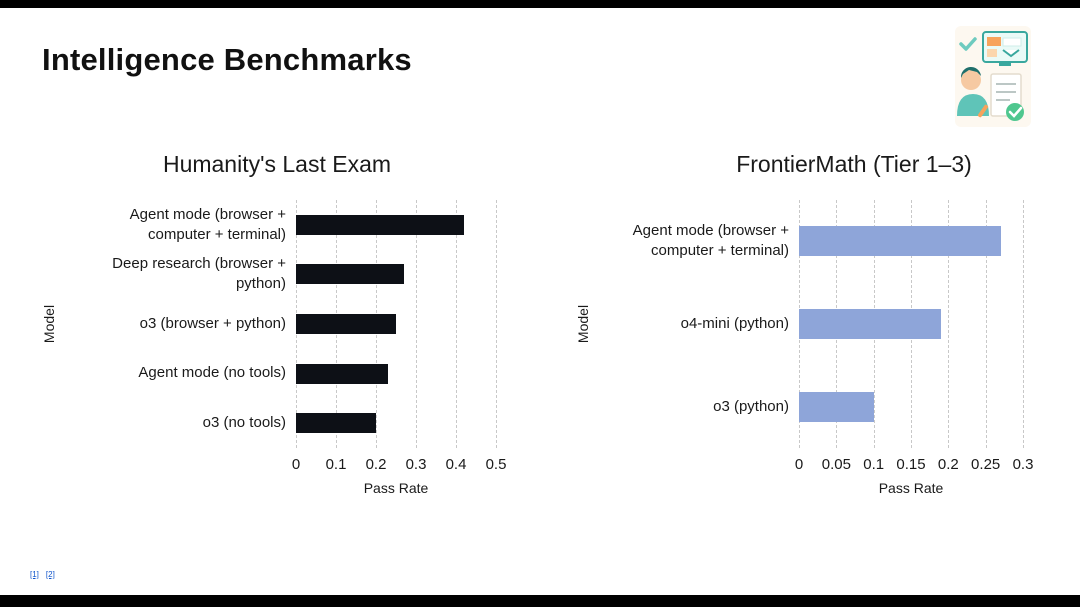 The image size is (1080, 607). I want to click on benchmark-illustration, so click(993, 76).